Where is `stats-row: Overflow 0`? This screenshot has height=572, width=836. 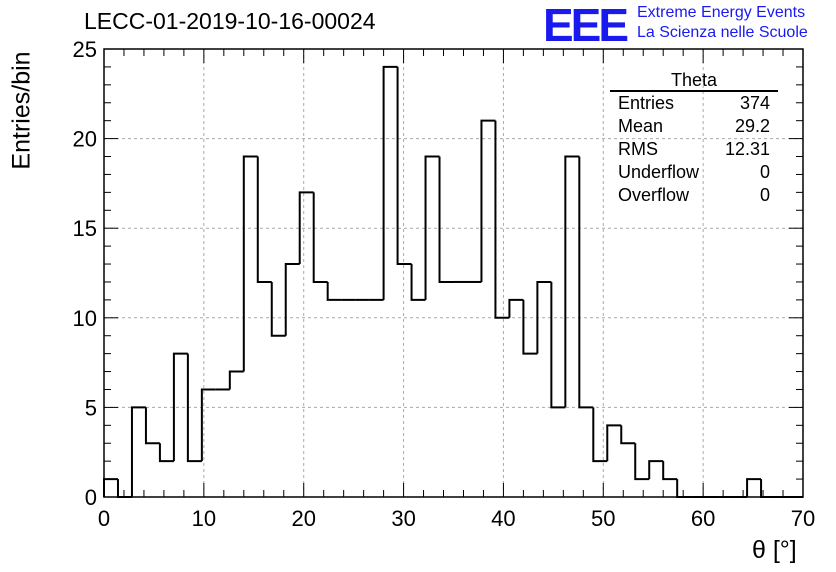 stats-row: Overflow 0 is located at coordinates (694, 195).